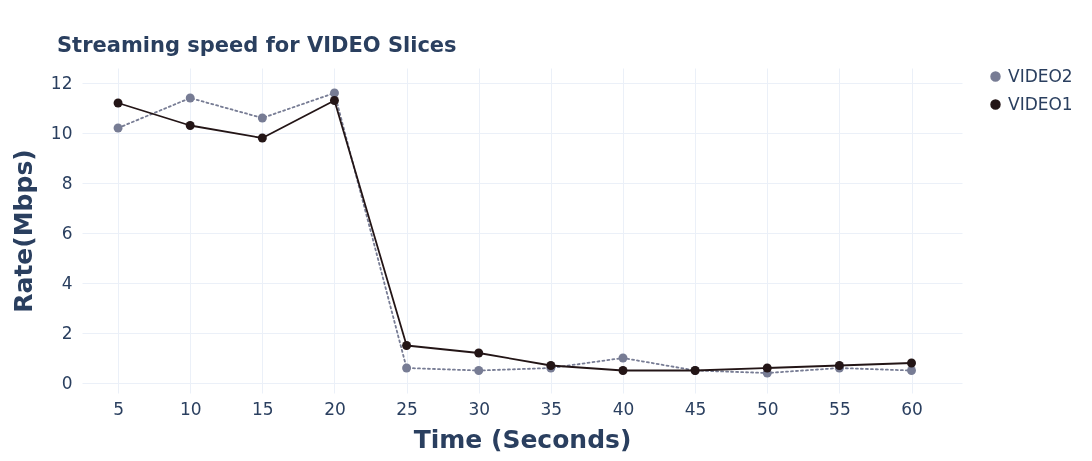 This screenshot has width=1092, height=461. Describe the element at coordinates (67, 382) in the screenshot. I see `y-tick-label: 0` at that location.